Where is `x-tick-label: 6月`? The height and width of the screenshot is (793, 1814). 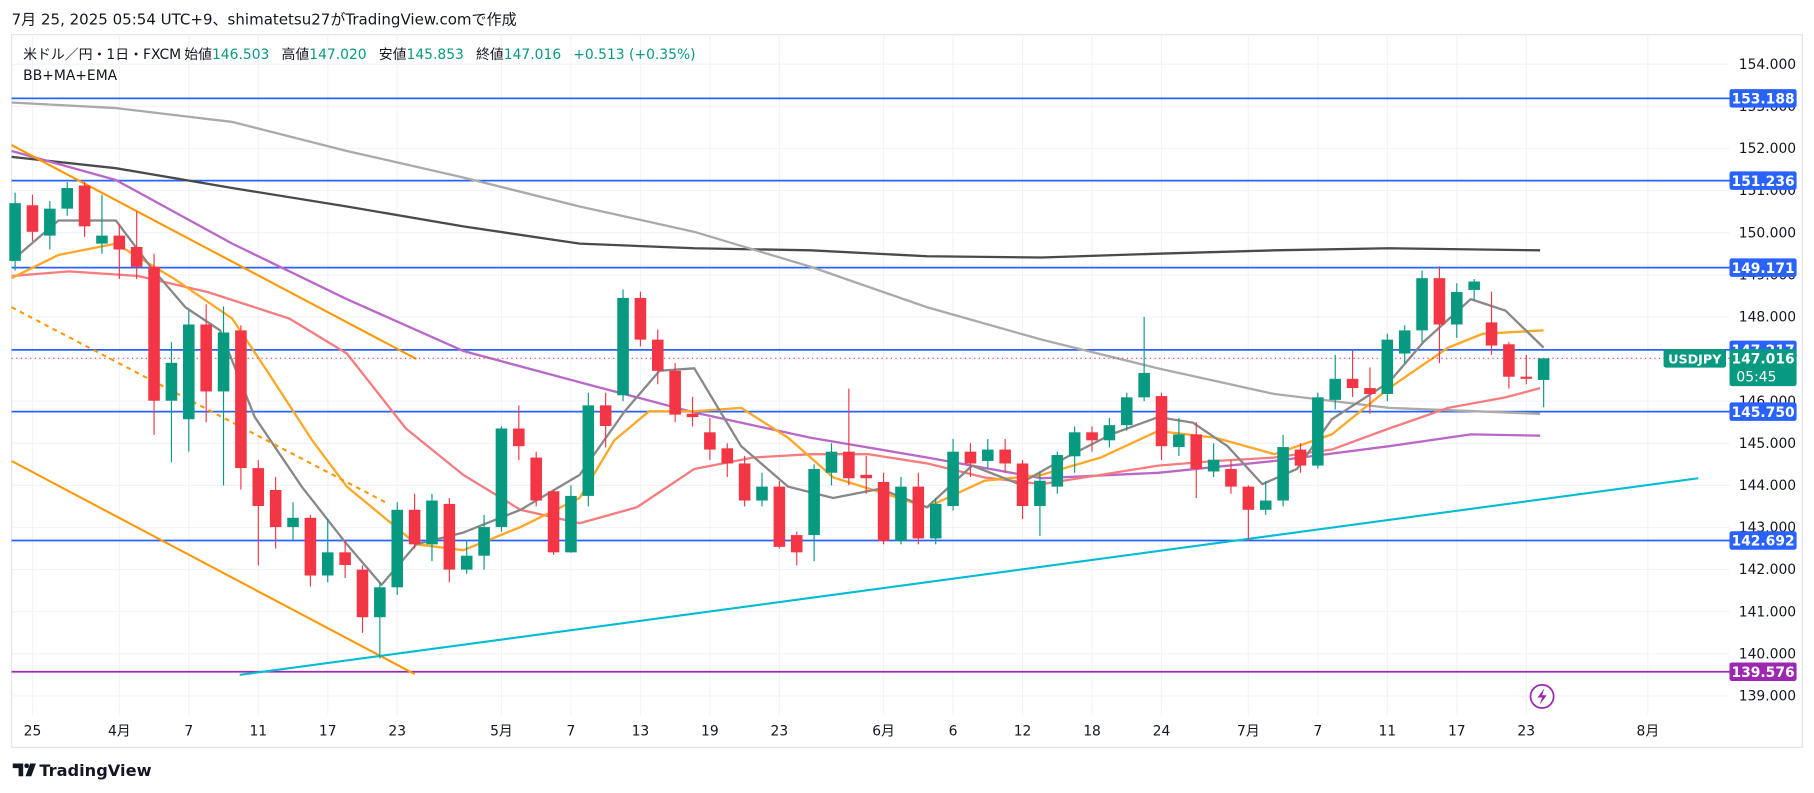 x-tick-label: 6月 is located at coordinates (883, 732).